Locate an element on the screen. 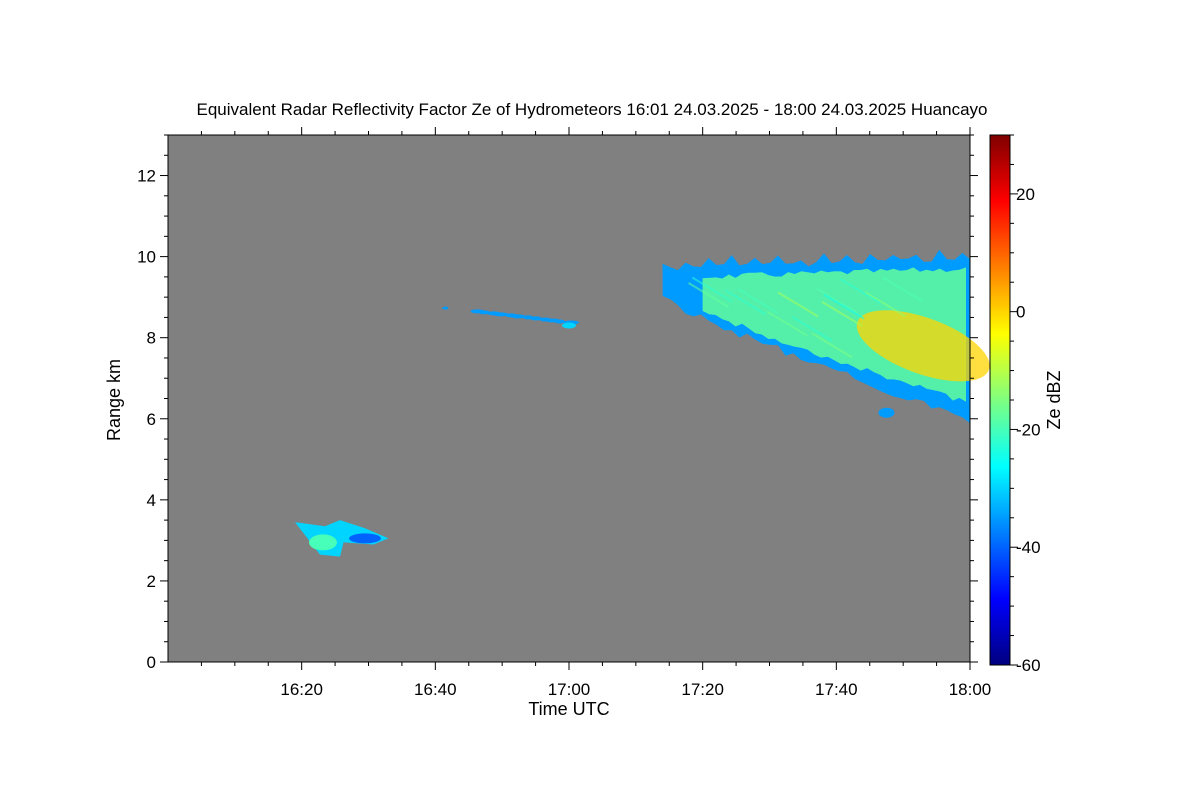  y-tick-label: 2 is located at coordinates (151, 581).